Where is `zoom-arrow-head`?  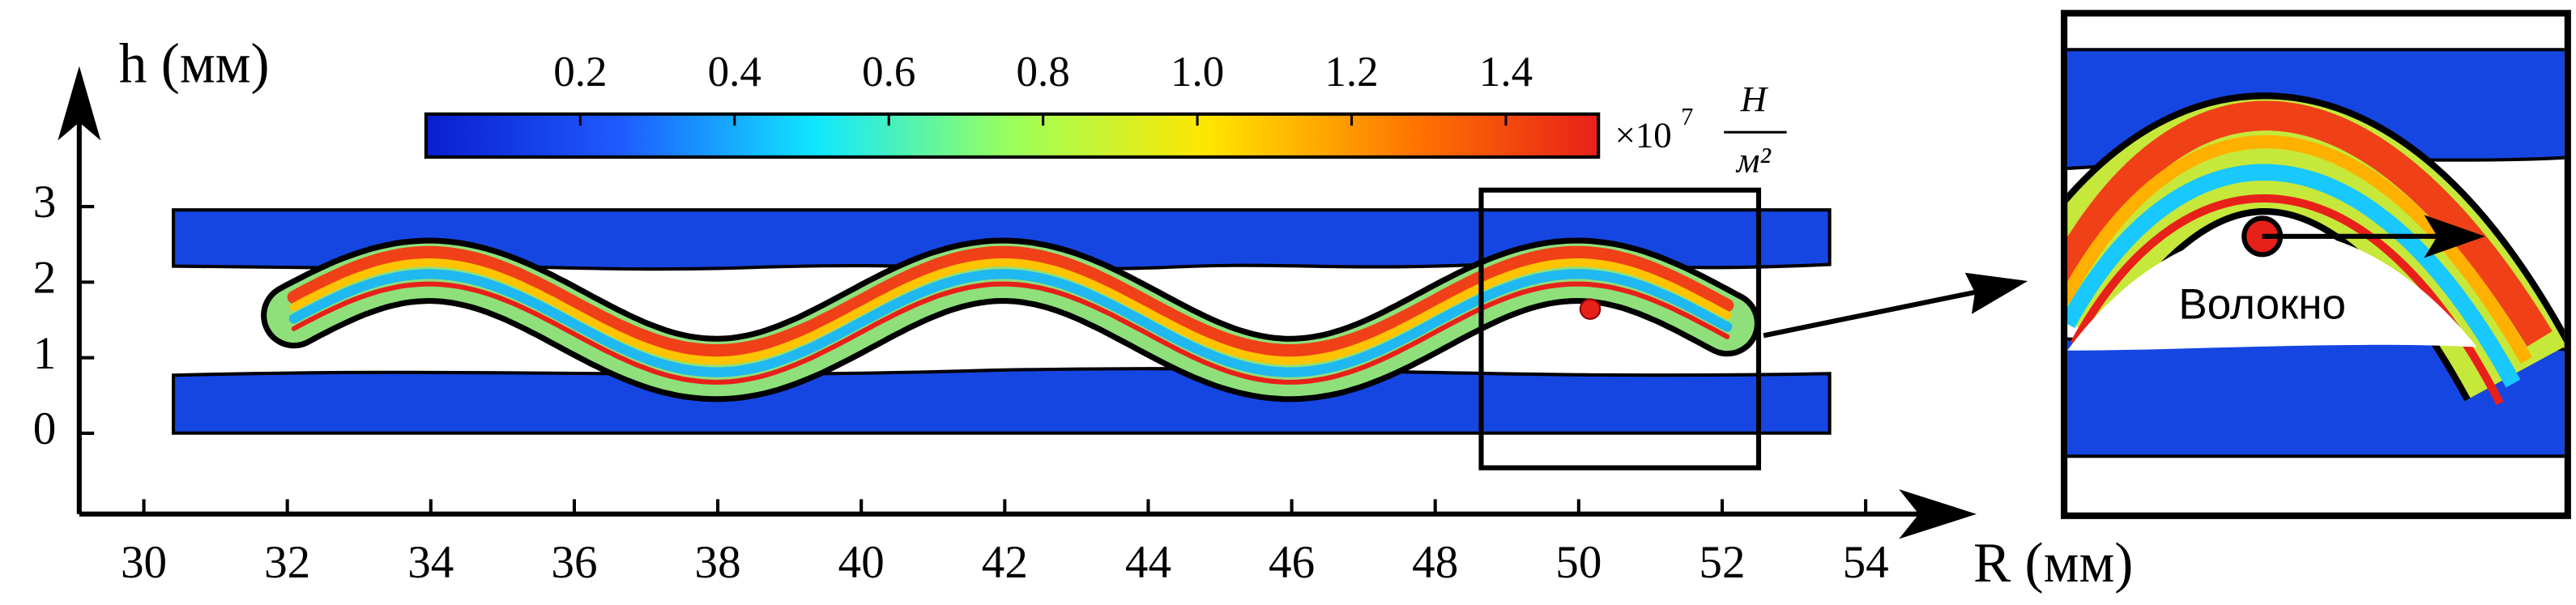 zoom-arrow-head is located at coordinates (1996, 293).